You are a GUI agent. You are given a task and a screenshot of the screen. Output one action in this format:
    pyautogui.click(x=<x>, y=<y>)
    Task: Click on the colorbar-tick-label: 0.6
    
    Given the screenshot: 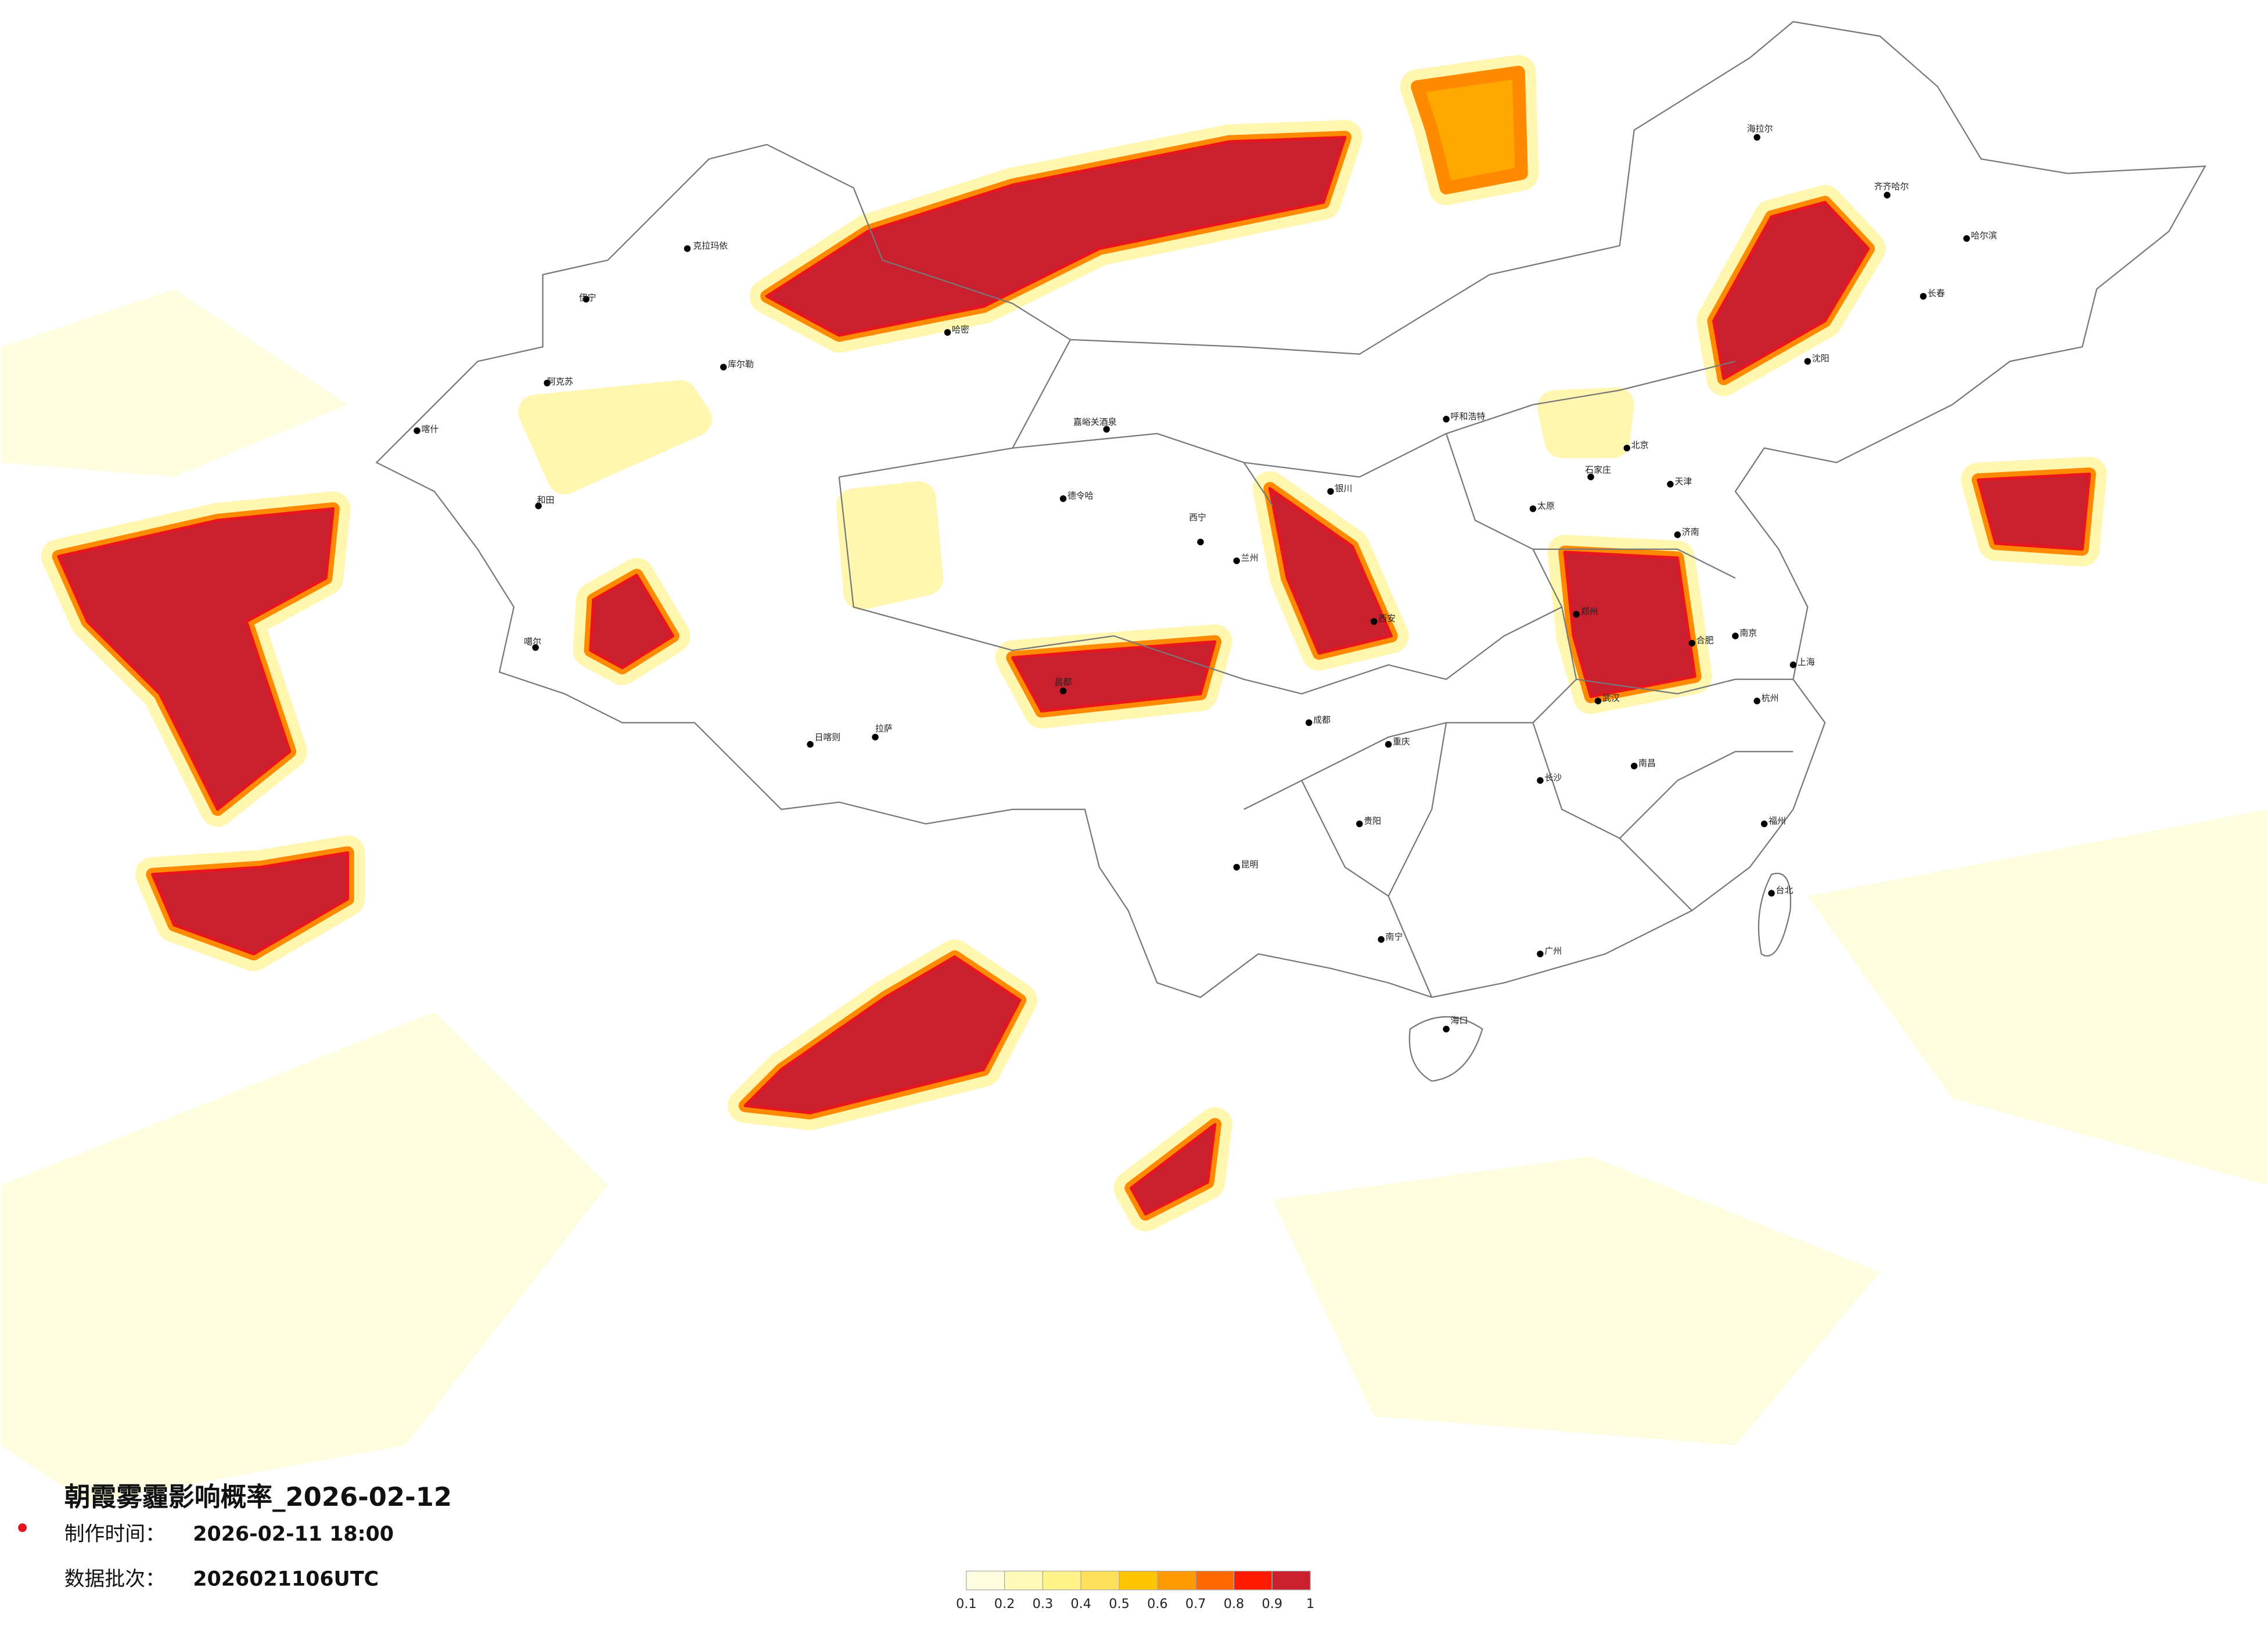 What is the action you would take?
    pyautogui.click(x=1157, y=1603)
    